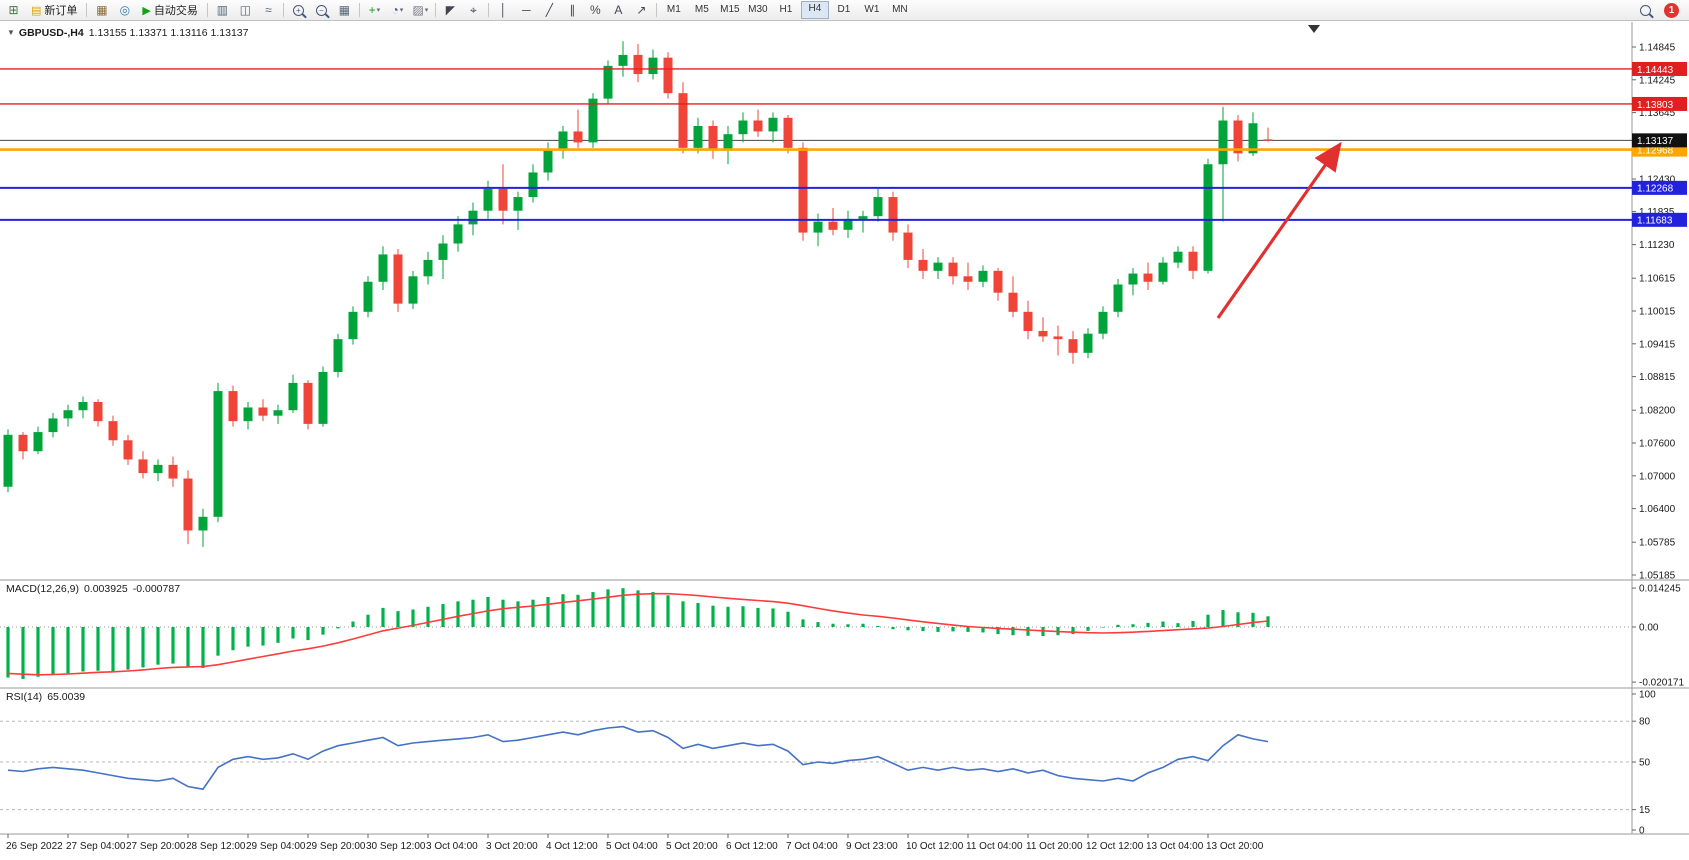 The height and width of the screenshot is (860, 1689). I want to click on auto-trading-button: ▶ 自动交易, so click(169, 10).